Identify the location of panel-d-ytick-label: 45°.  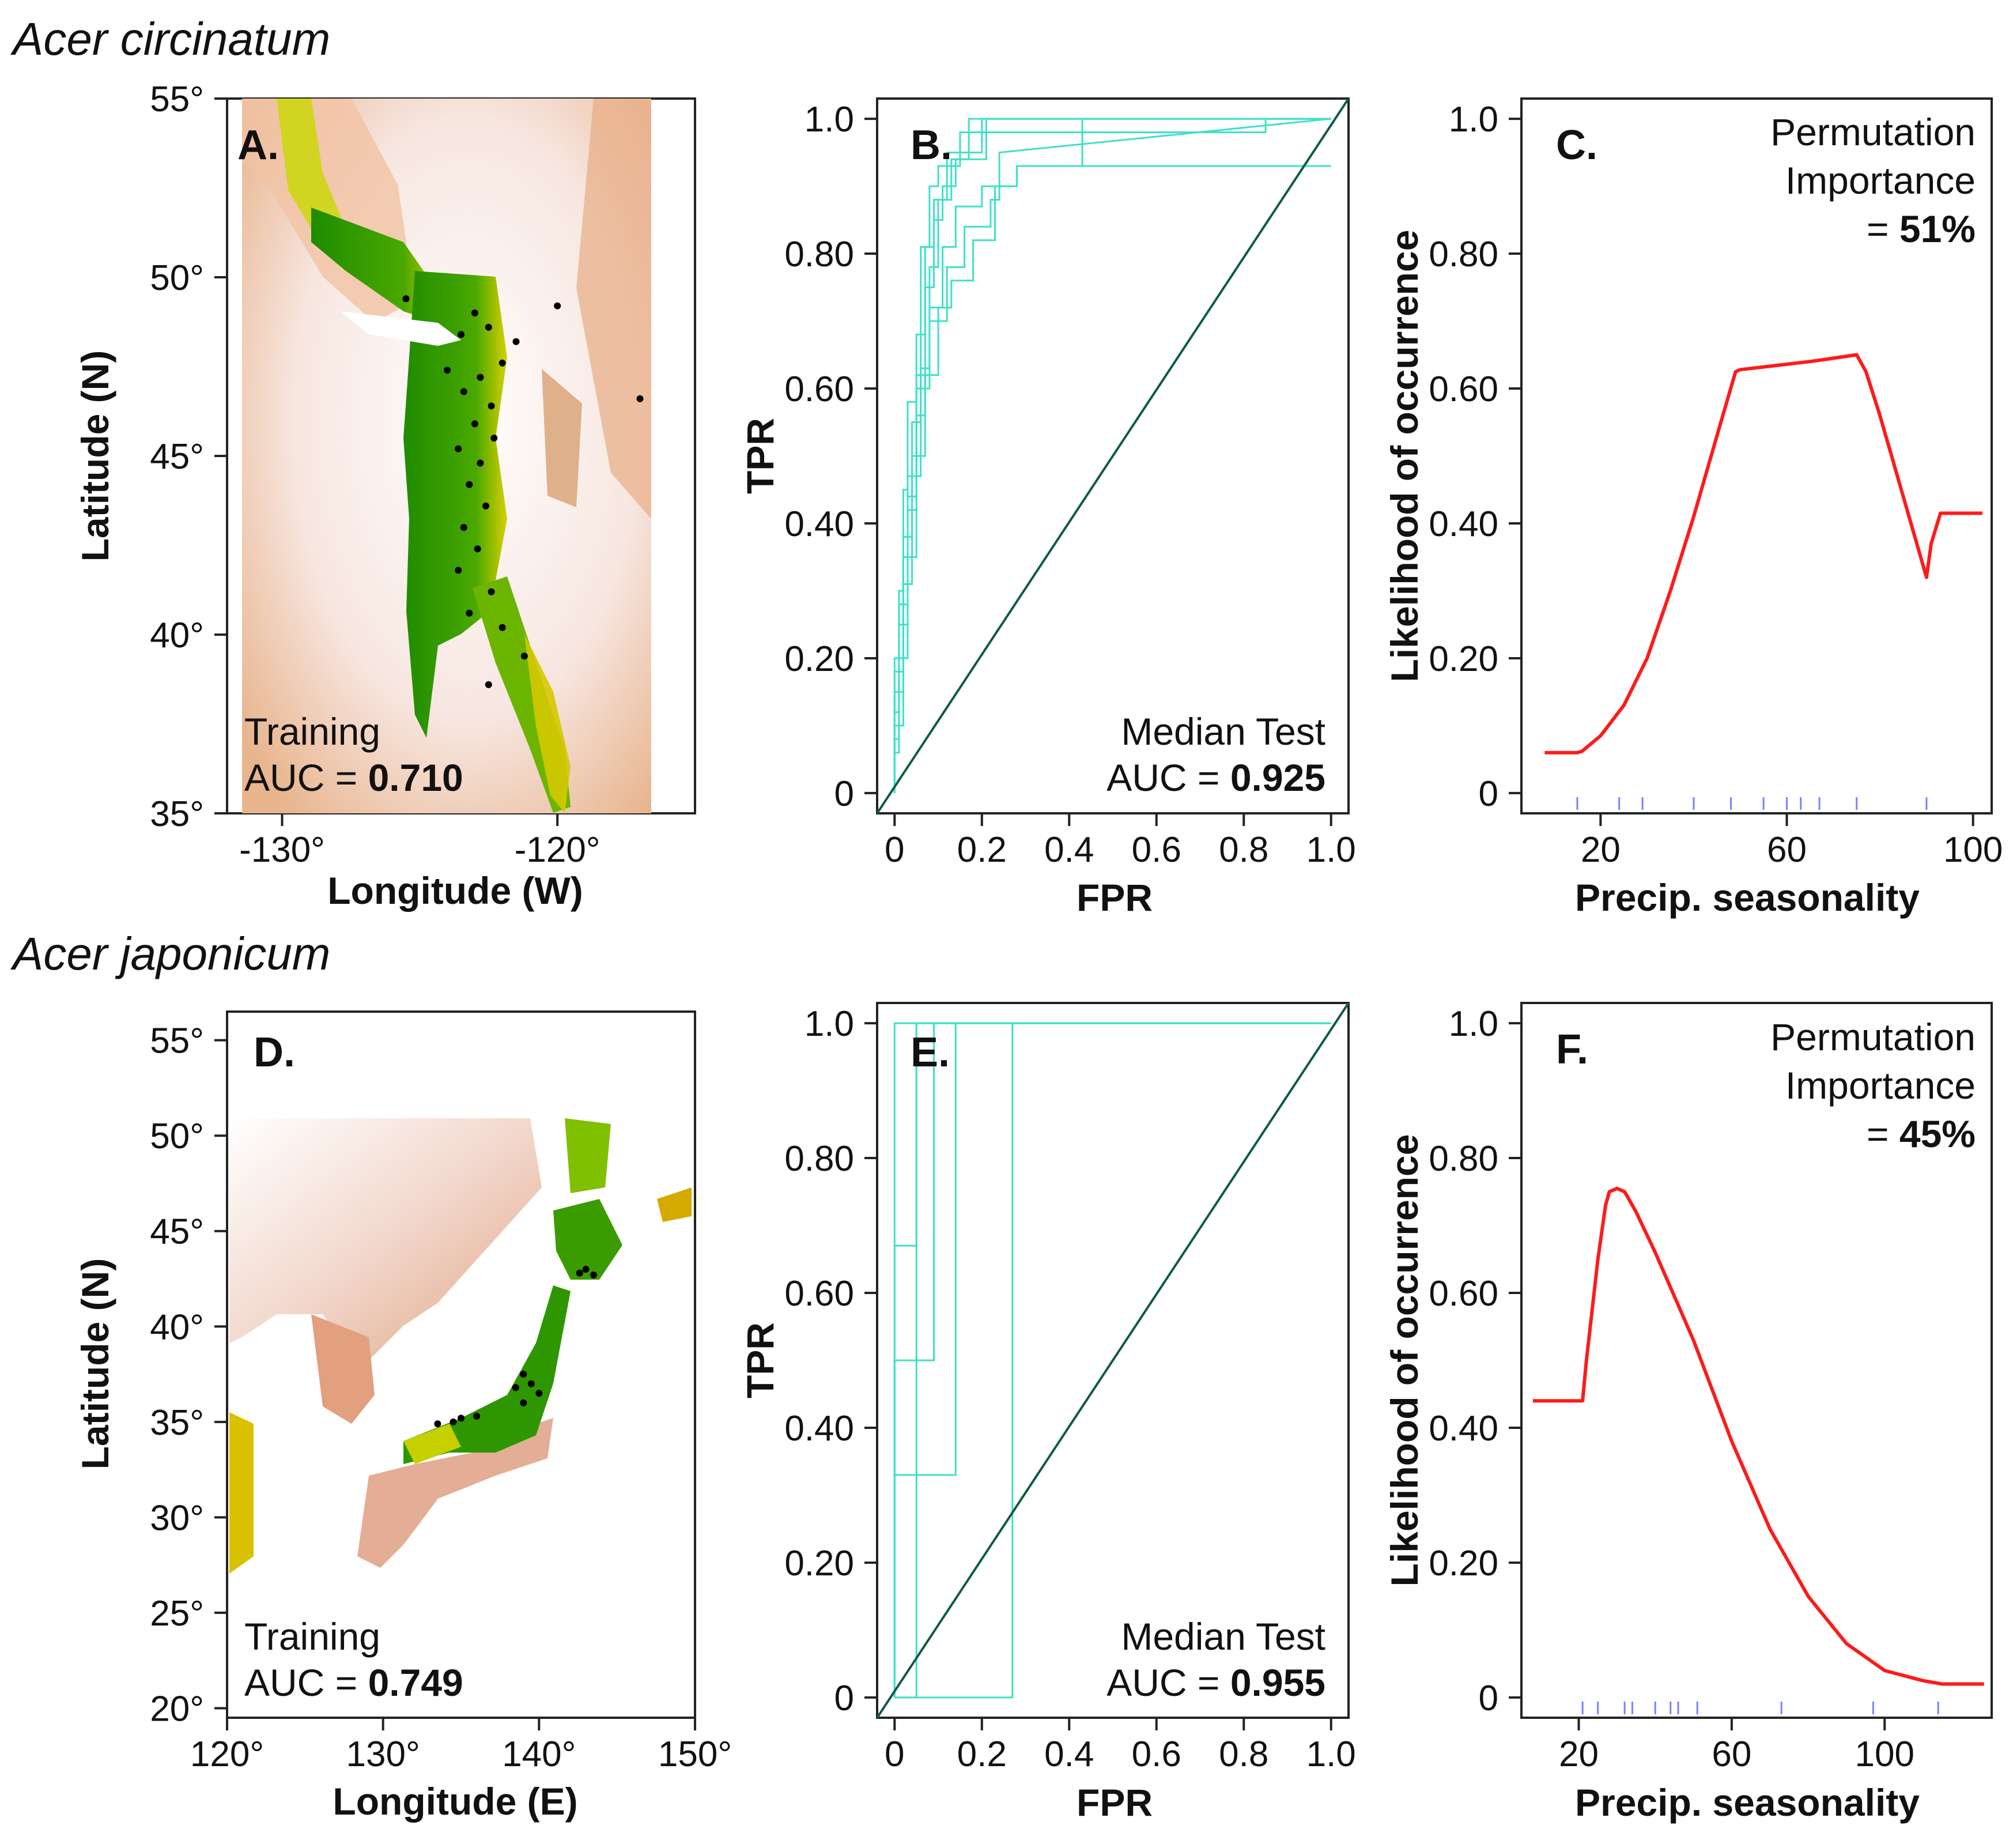
(177, 1232).